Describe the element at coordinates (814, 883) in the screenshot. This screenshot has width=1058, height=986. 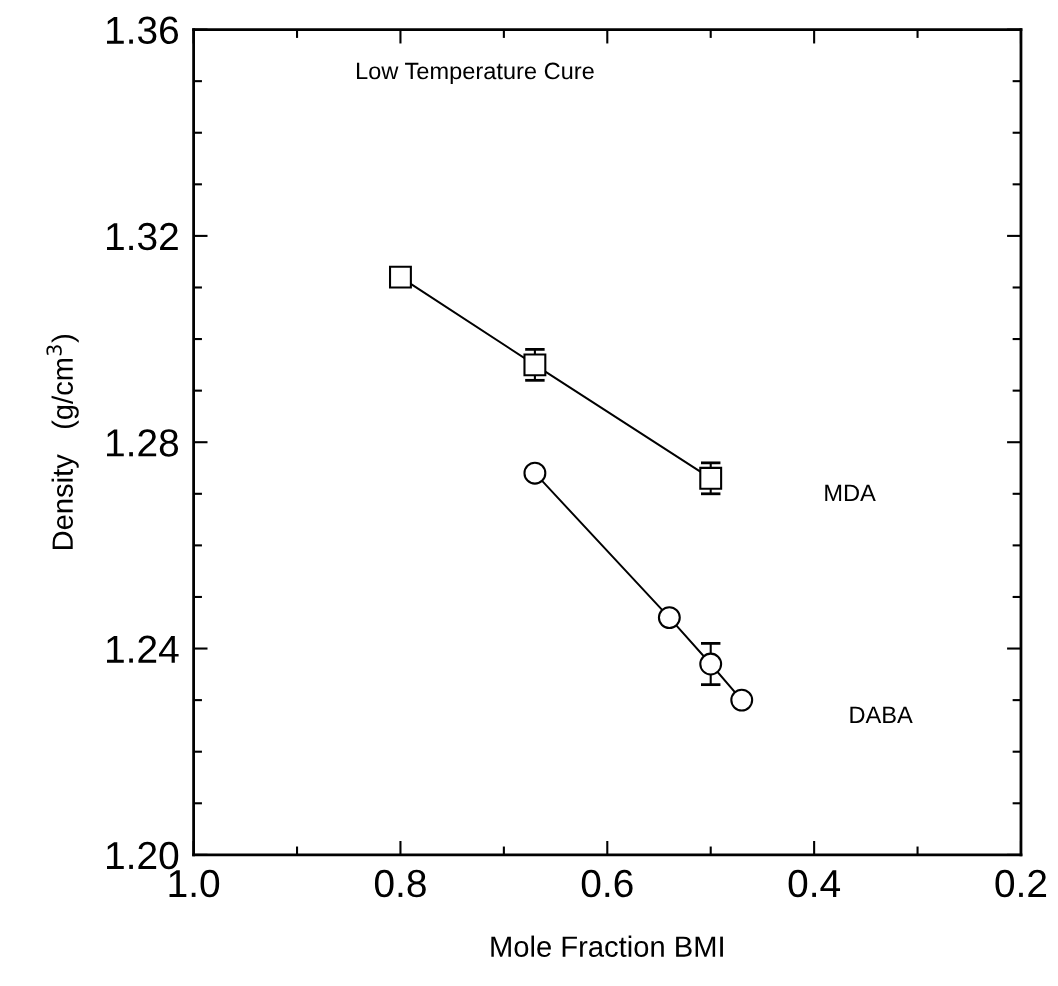
I see `x-tick-label: 0.4` at that location.